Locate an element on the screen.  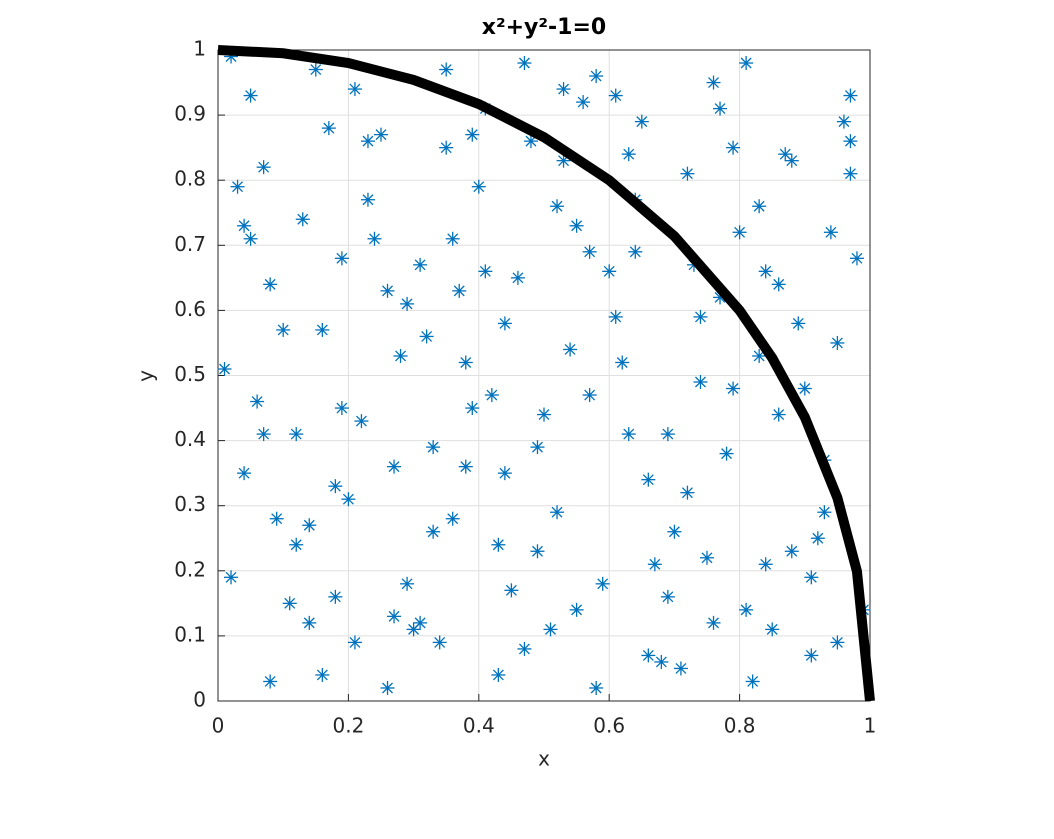
y-tick-label: 0.4 is located at coordinates (190, 439).